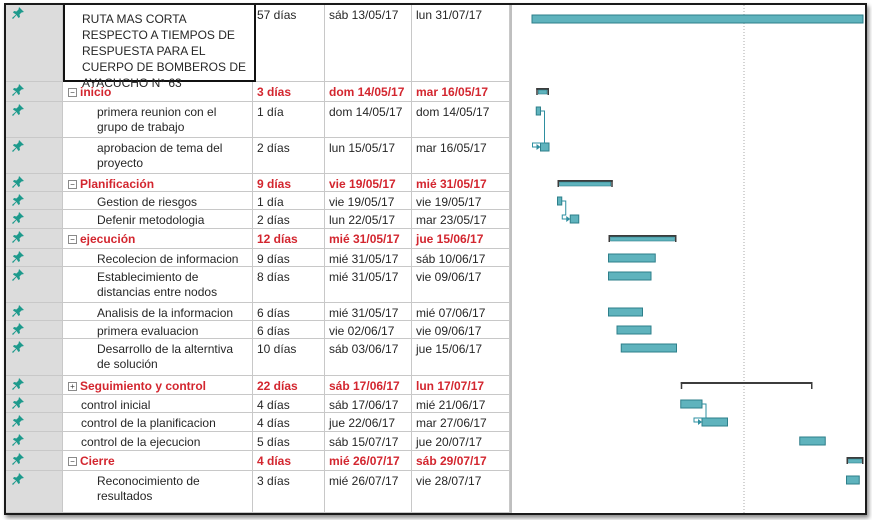 Image resolution: width=872 pixels, height=520 pixels. What do you see at coordinates (368, 155) in the screenshot?
I see `start-date-cell: lun 15/05/17` at bounding box center [368, 155].